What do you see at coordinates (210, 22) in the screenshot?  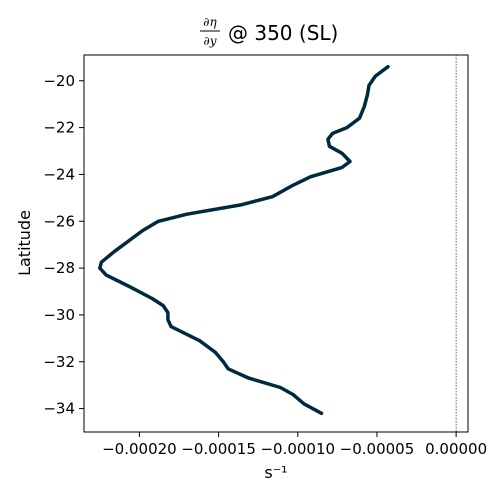 I see `title-fraction-numerator: ∂η` at bounding box center [210, 22].